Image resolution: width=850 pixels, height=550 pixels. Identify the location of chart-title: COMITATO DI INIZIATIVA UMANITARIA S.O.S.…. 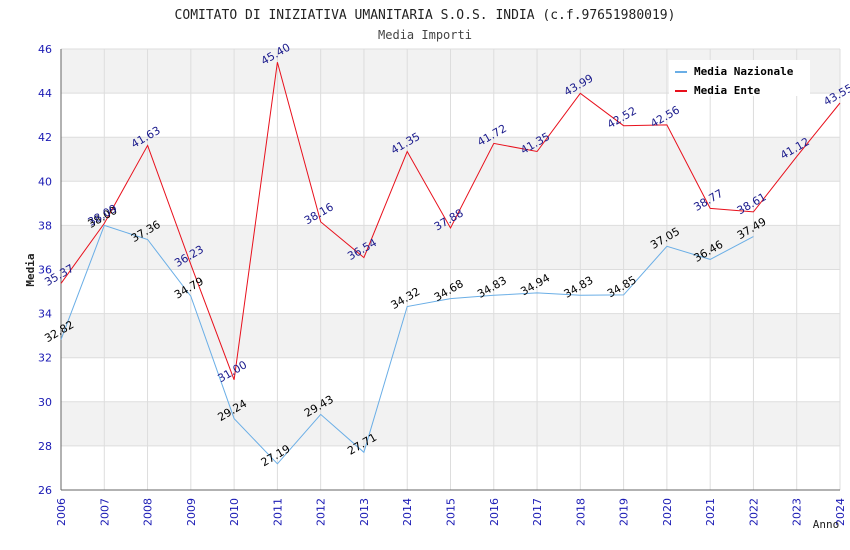
(425, 15).